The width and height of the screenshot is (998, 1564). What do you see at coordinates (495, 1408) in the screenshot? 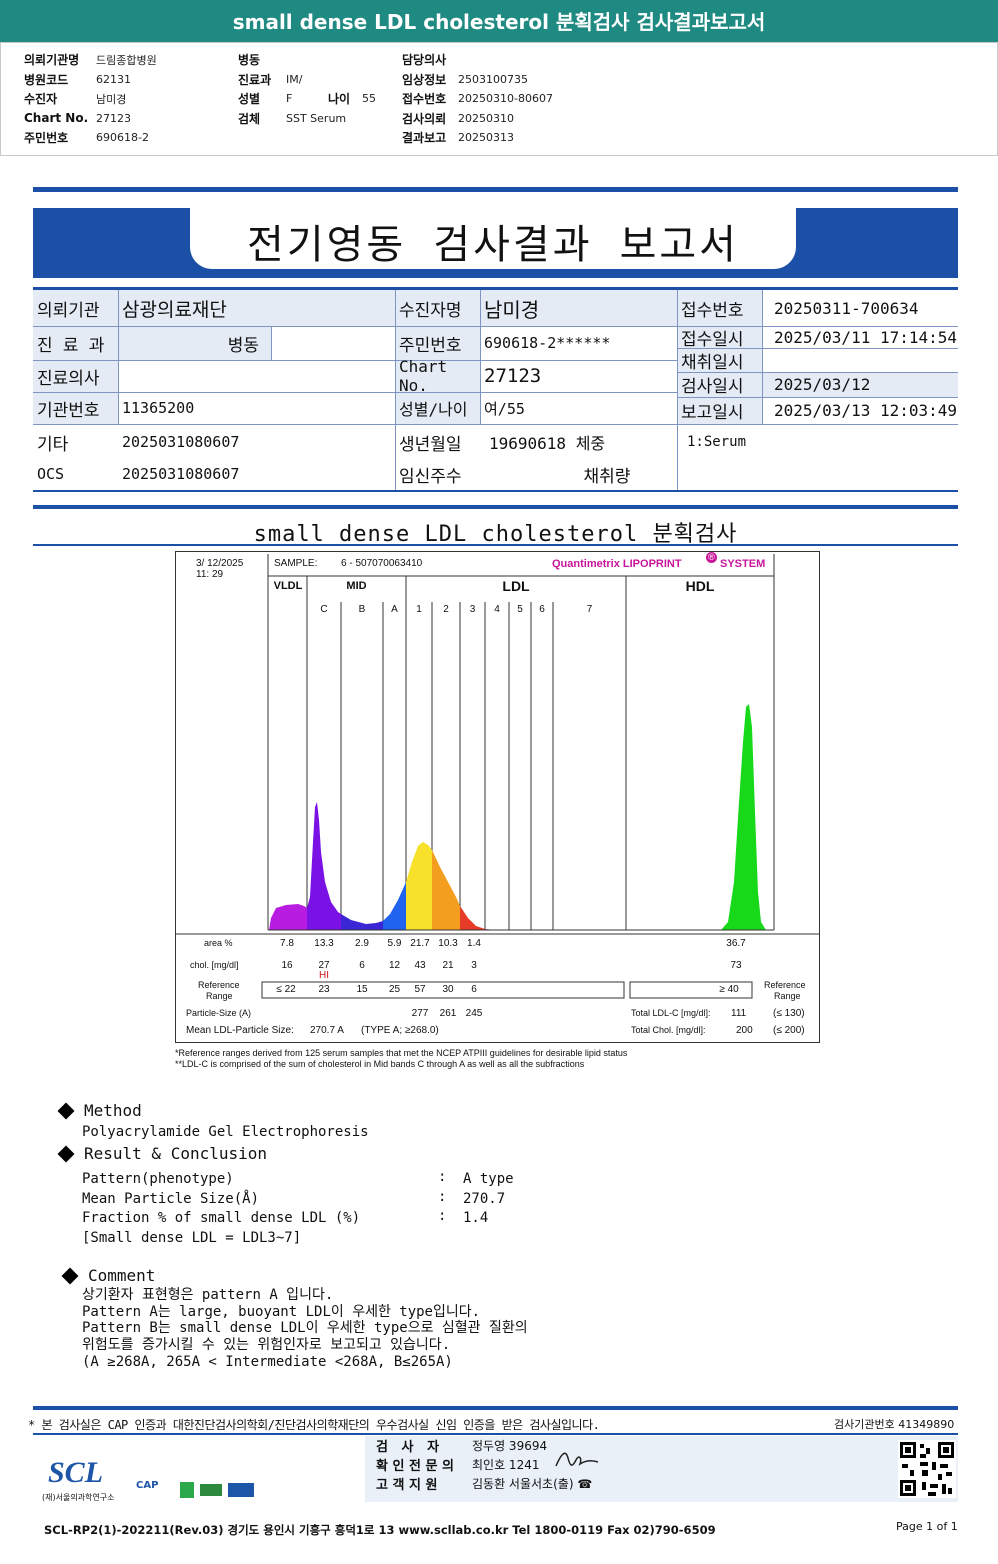
I see `footer-rule` at bounding box center [495, 1408].